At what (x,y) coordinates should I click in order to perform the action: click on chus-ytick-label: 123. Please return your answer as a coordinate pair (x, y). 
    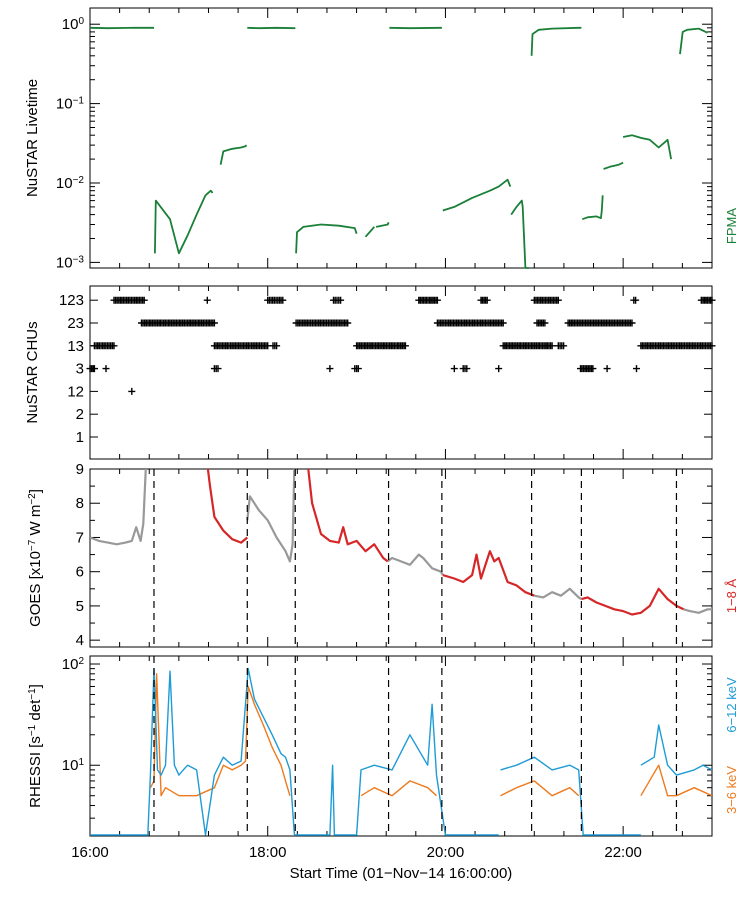
    Looking at the image, I should click on (71, 300).